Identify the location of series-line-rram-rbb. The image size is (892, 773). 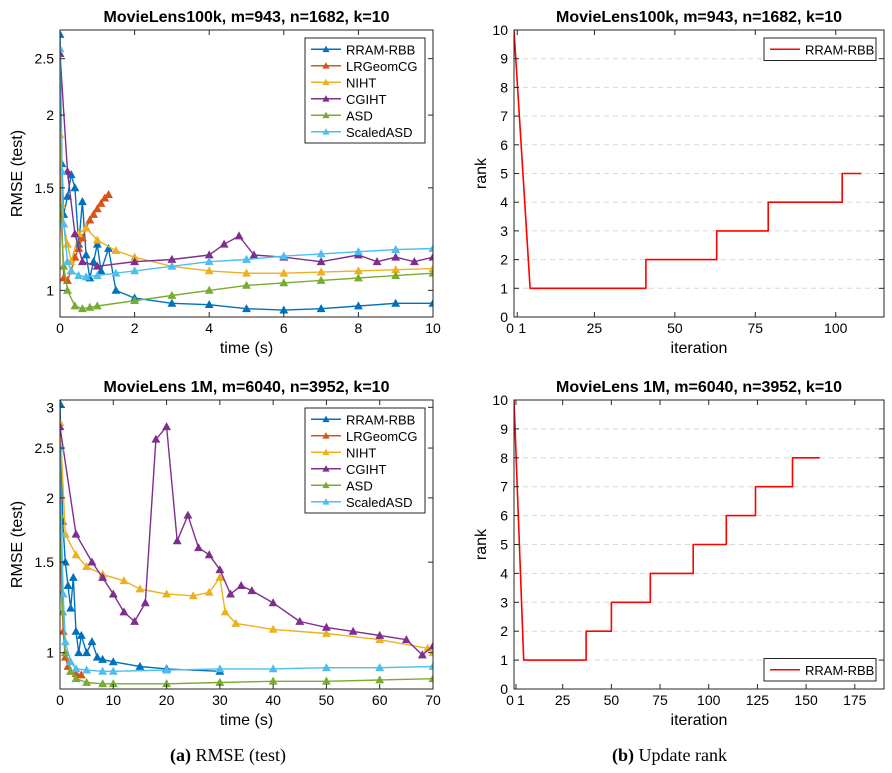
(246, 172).